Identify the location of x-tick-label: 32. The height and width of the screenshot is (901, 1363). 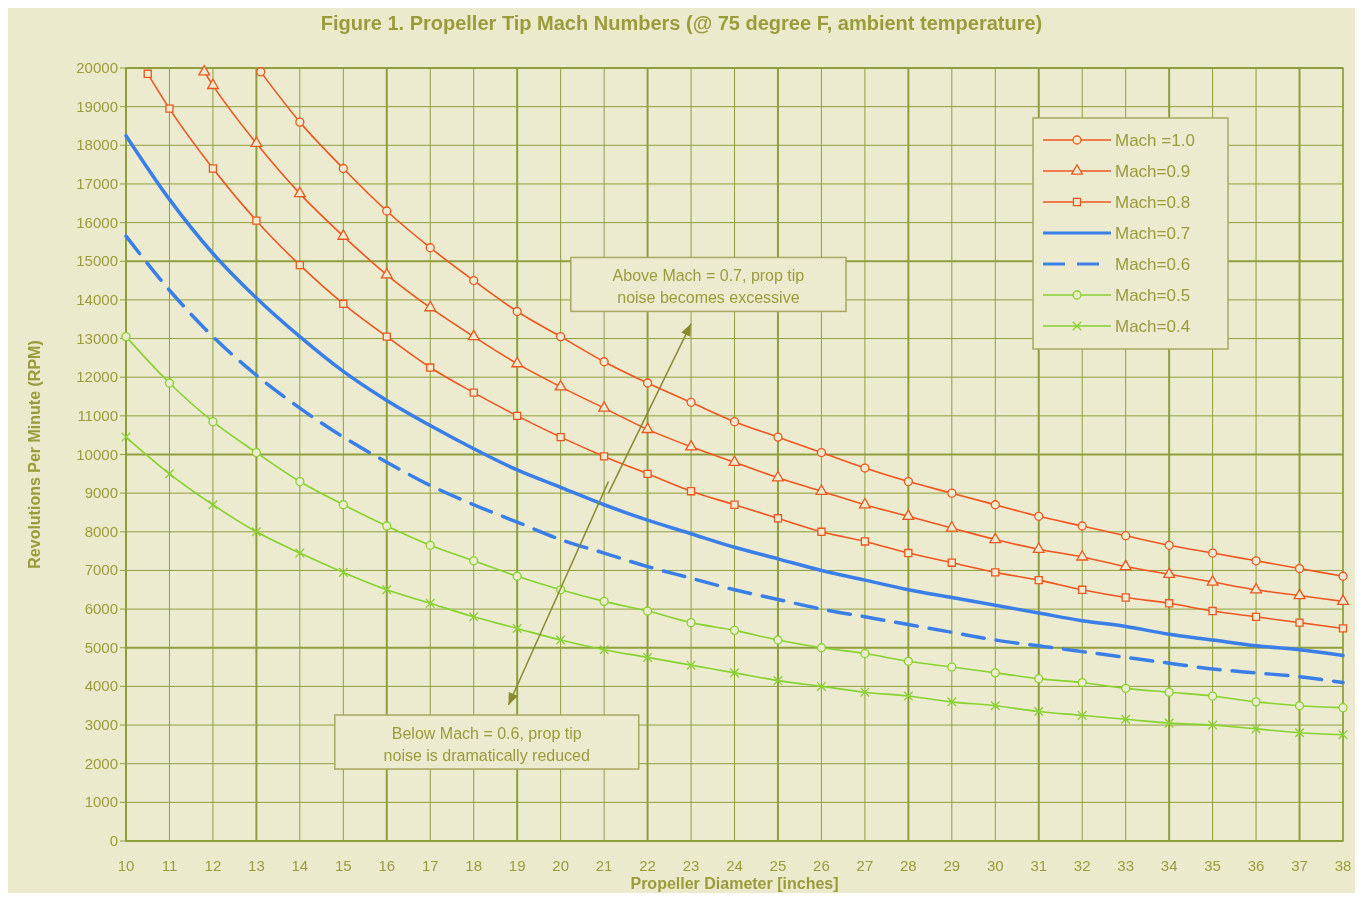
(1082, 865).